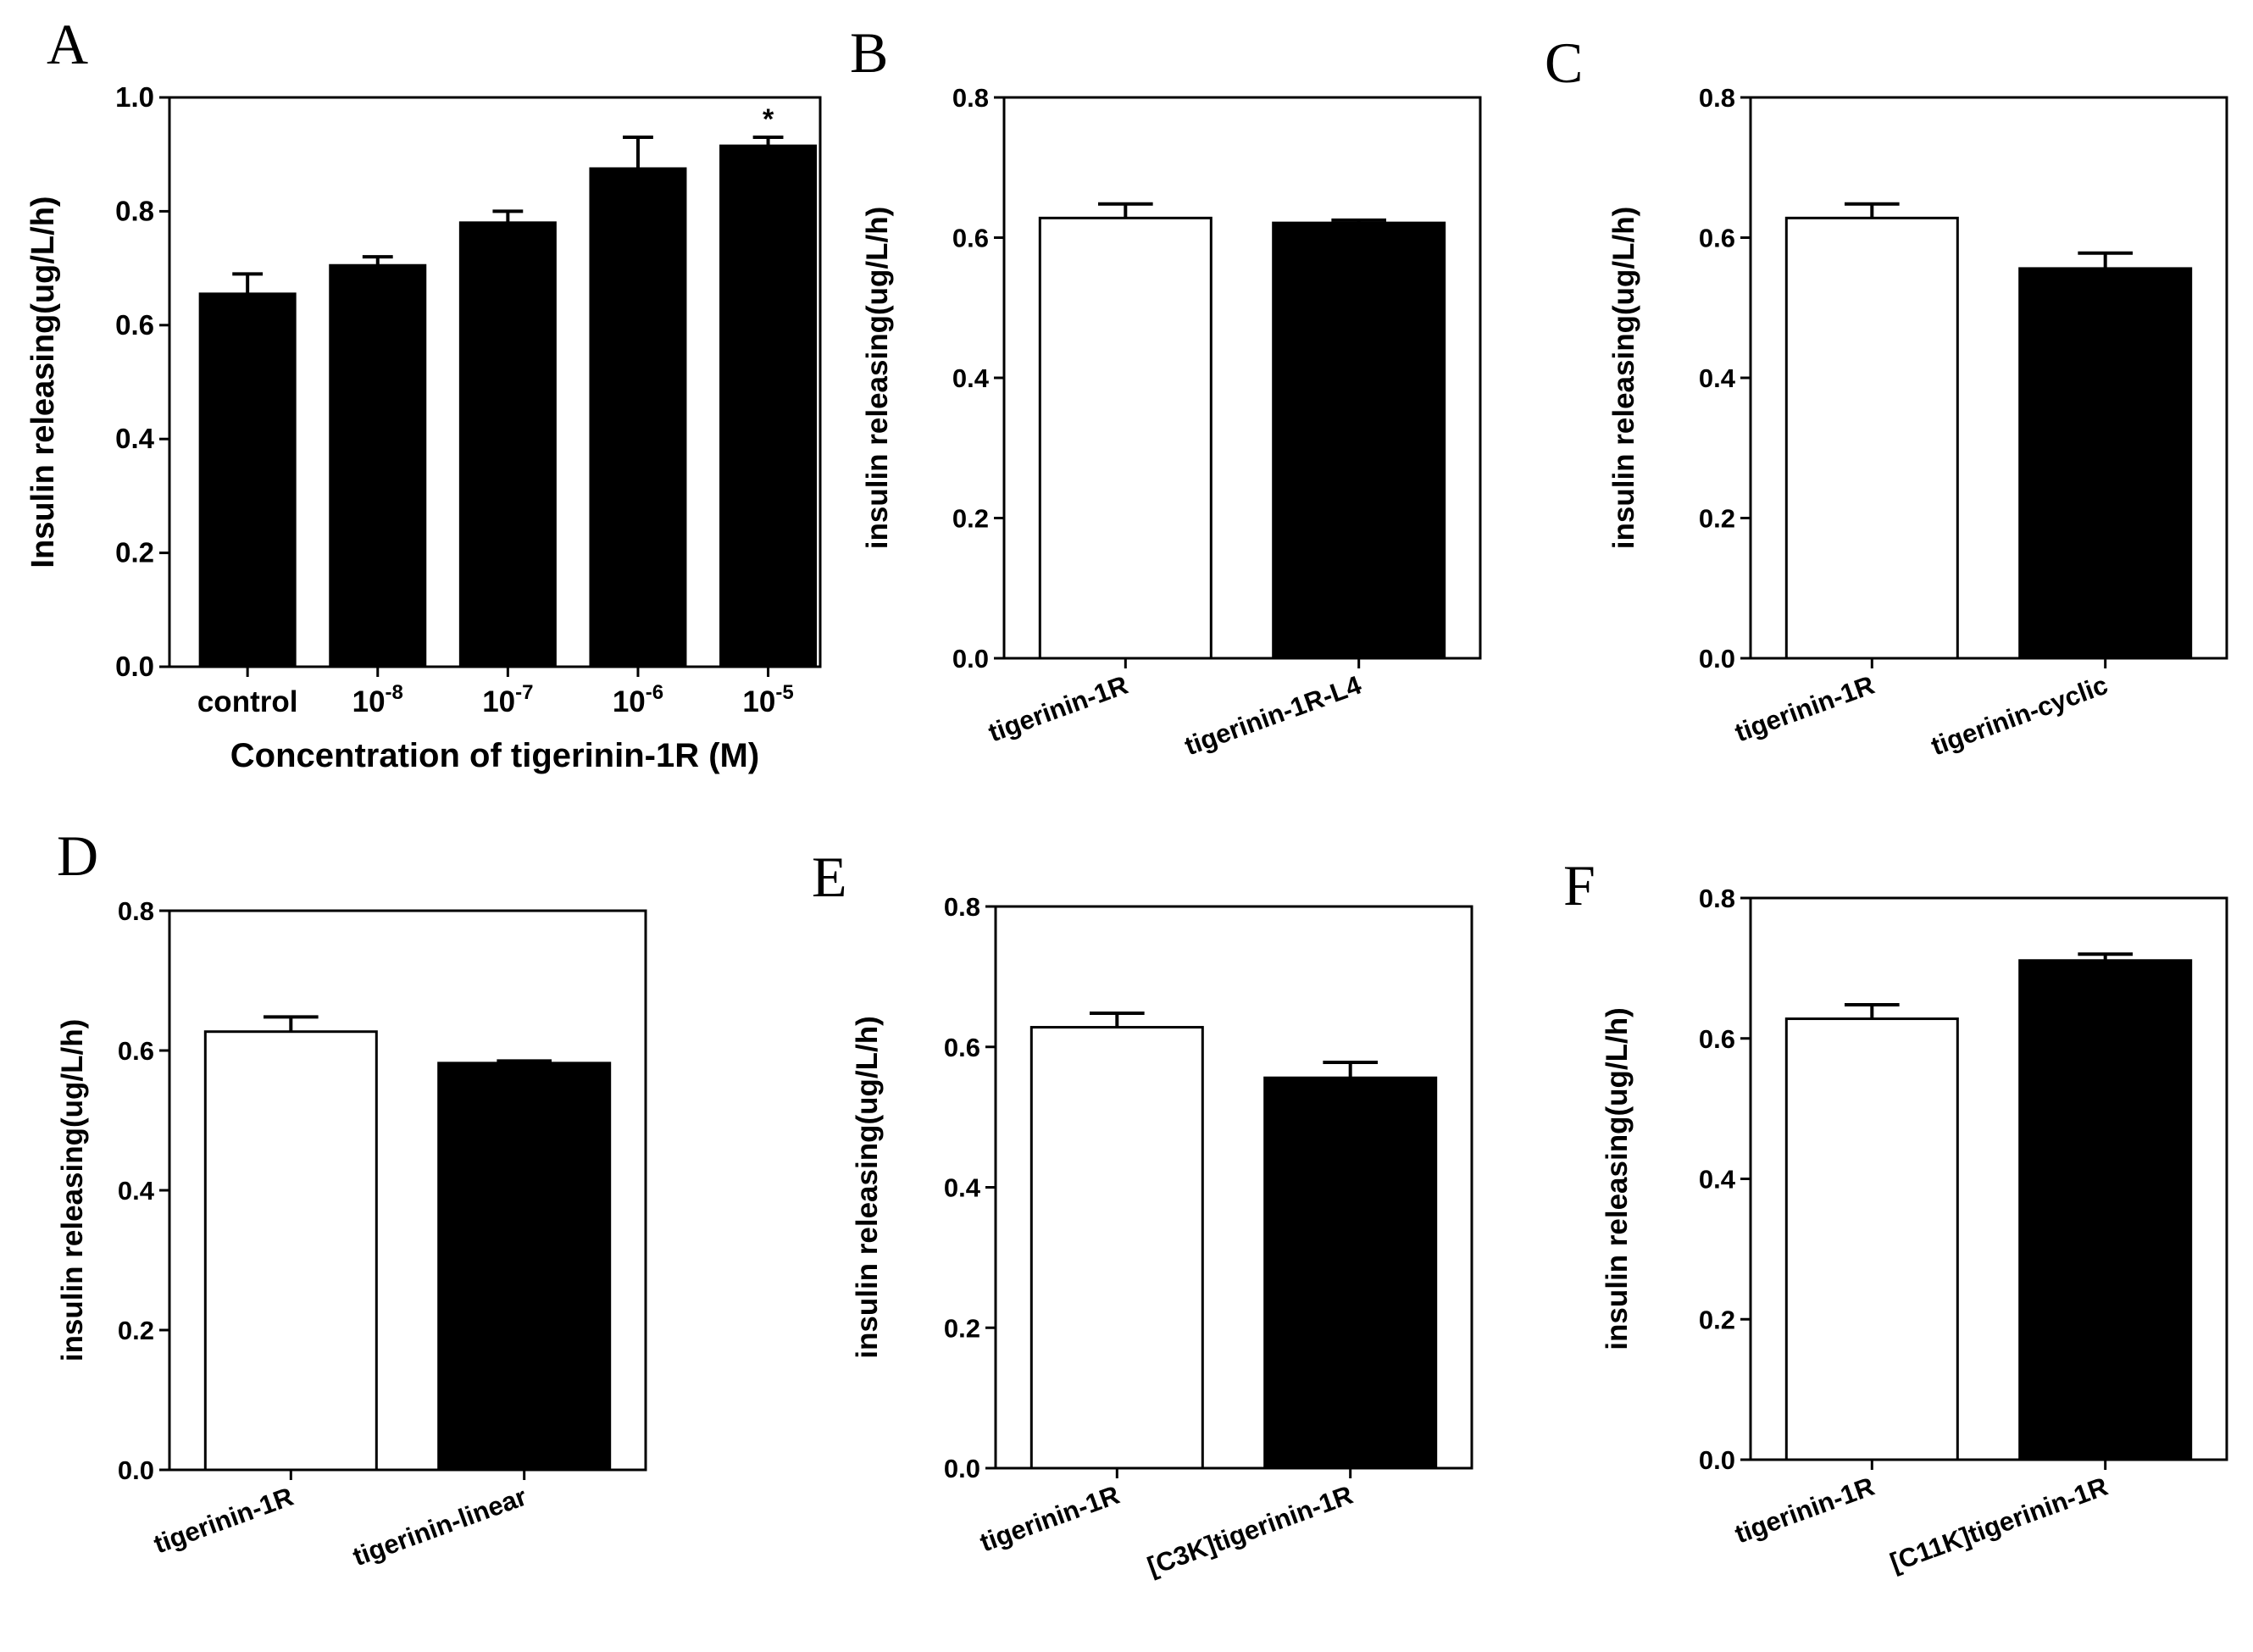  Describe the element at coordinates (43, 382) in the screenshot. I see `y-axis-label: Insulin releasing(ug/L/h)` at that location.